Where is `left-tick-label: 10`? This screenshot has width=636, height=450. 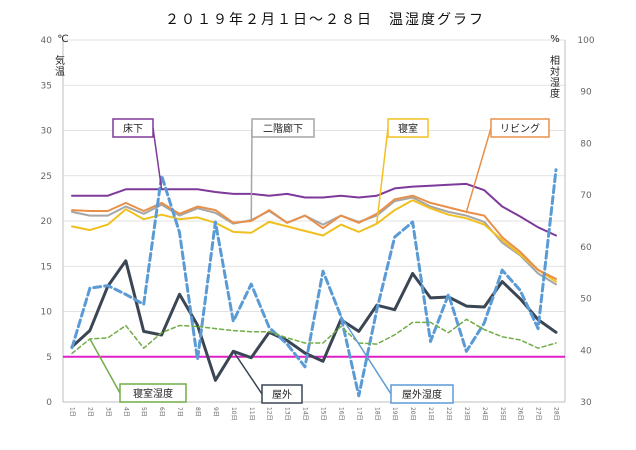 left-tick-label: 10 is located at coordinates (47, 313).